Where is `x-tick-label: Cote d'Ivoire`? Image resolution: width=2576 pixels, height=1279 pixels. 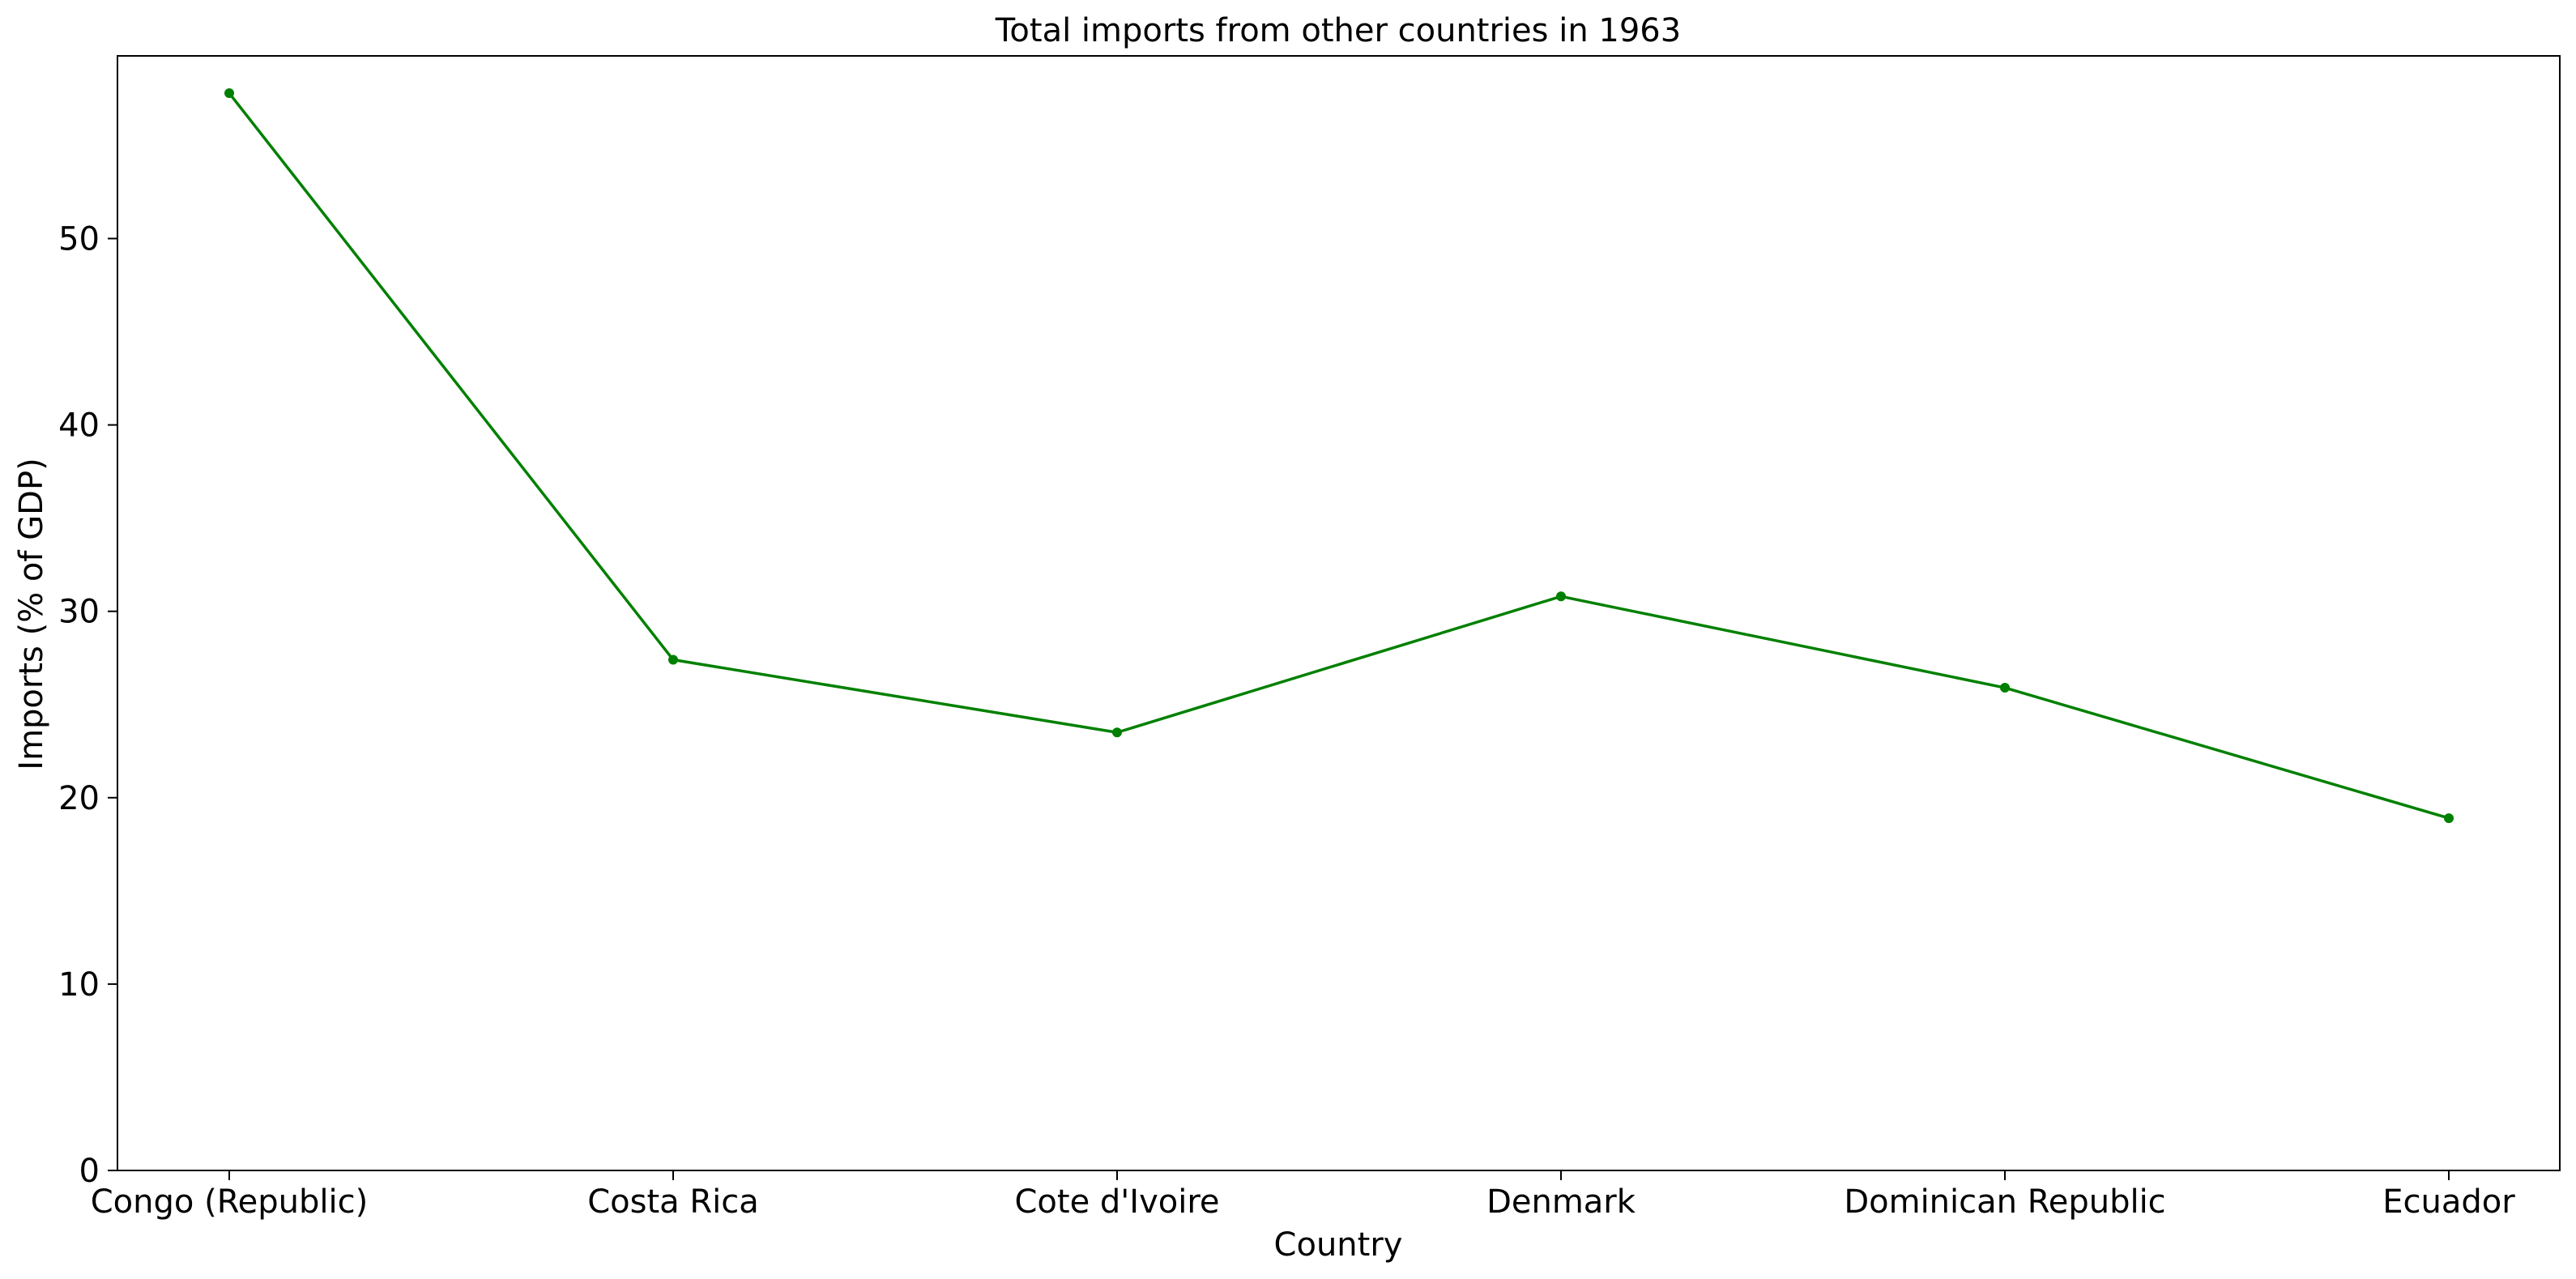 x-tick-label: Cote d'Ivoire is located at coordinates (1117, 1202).